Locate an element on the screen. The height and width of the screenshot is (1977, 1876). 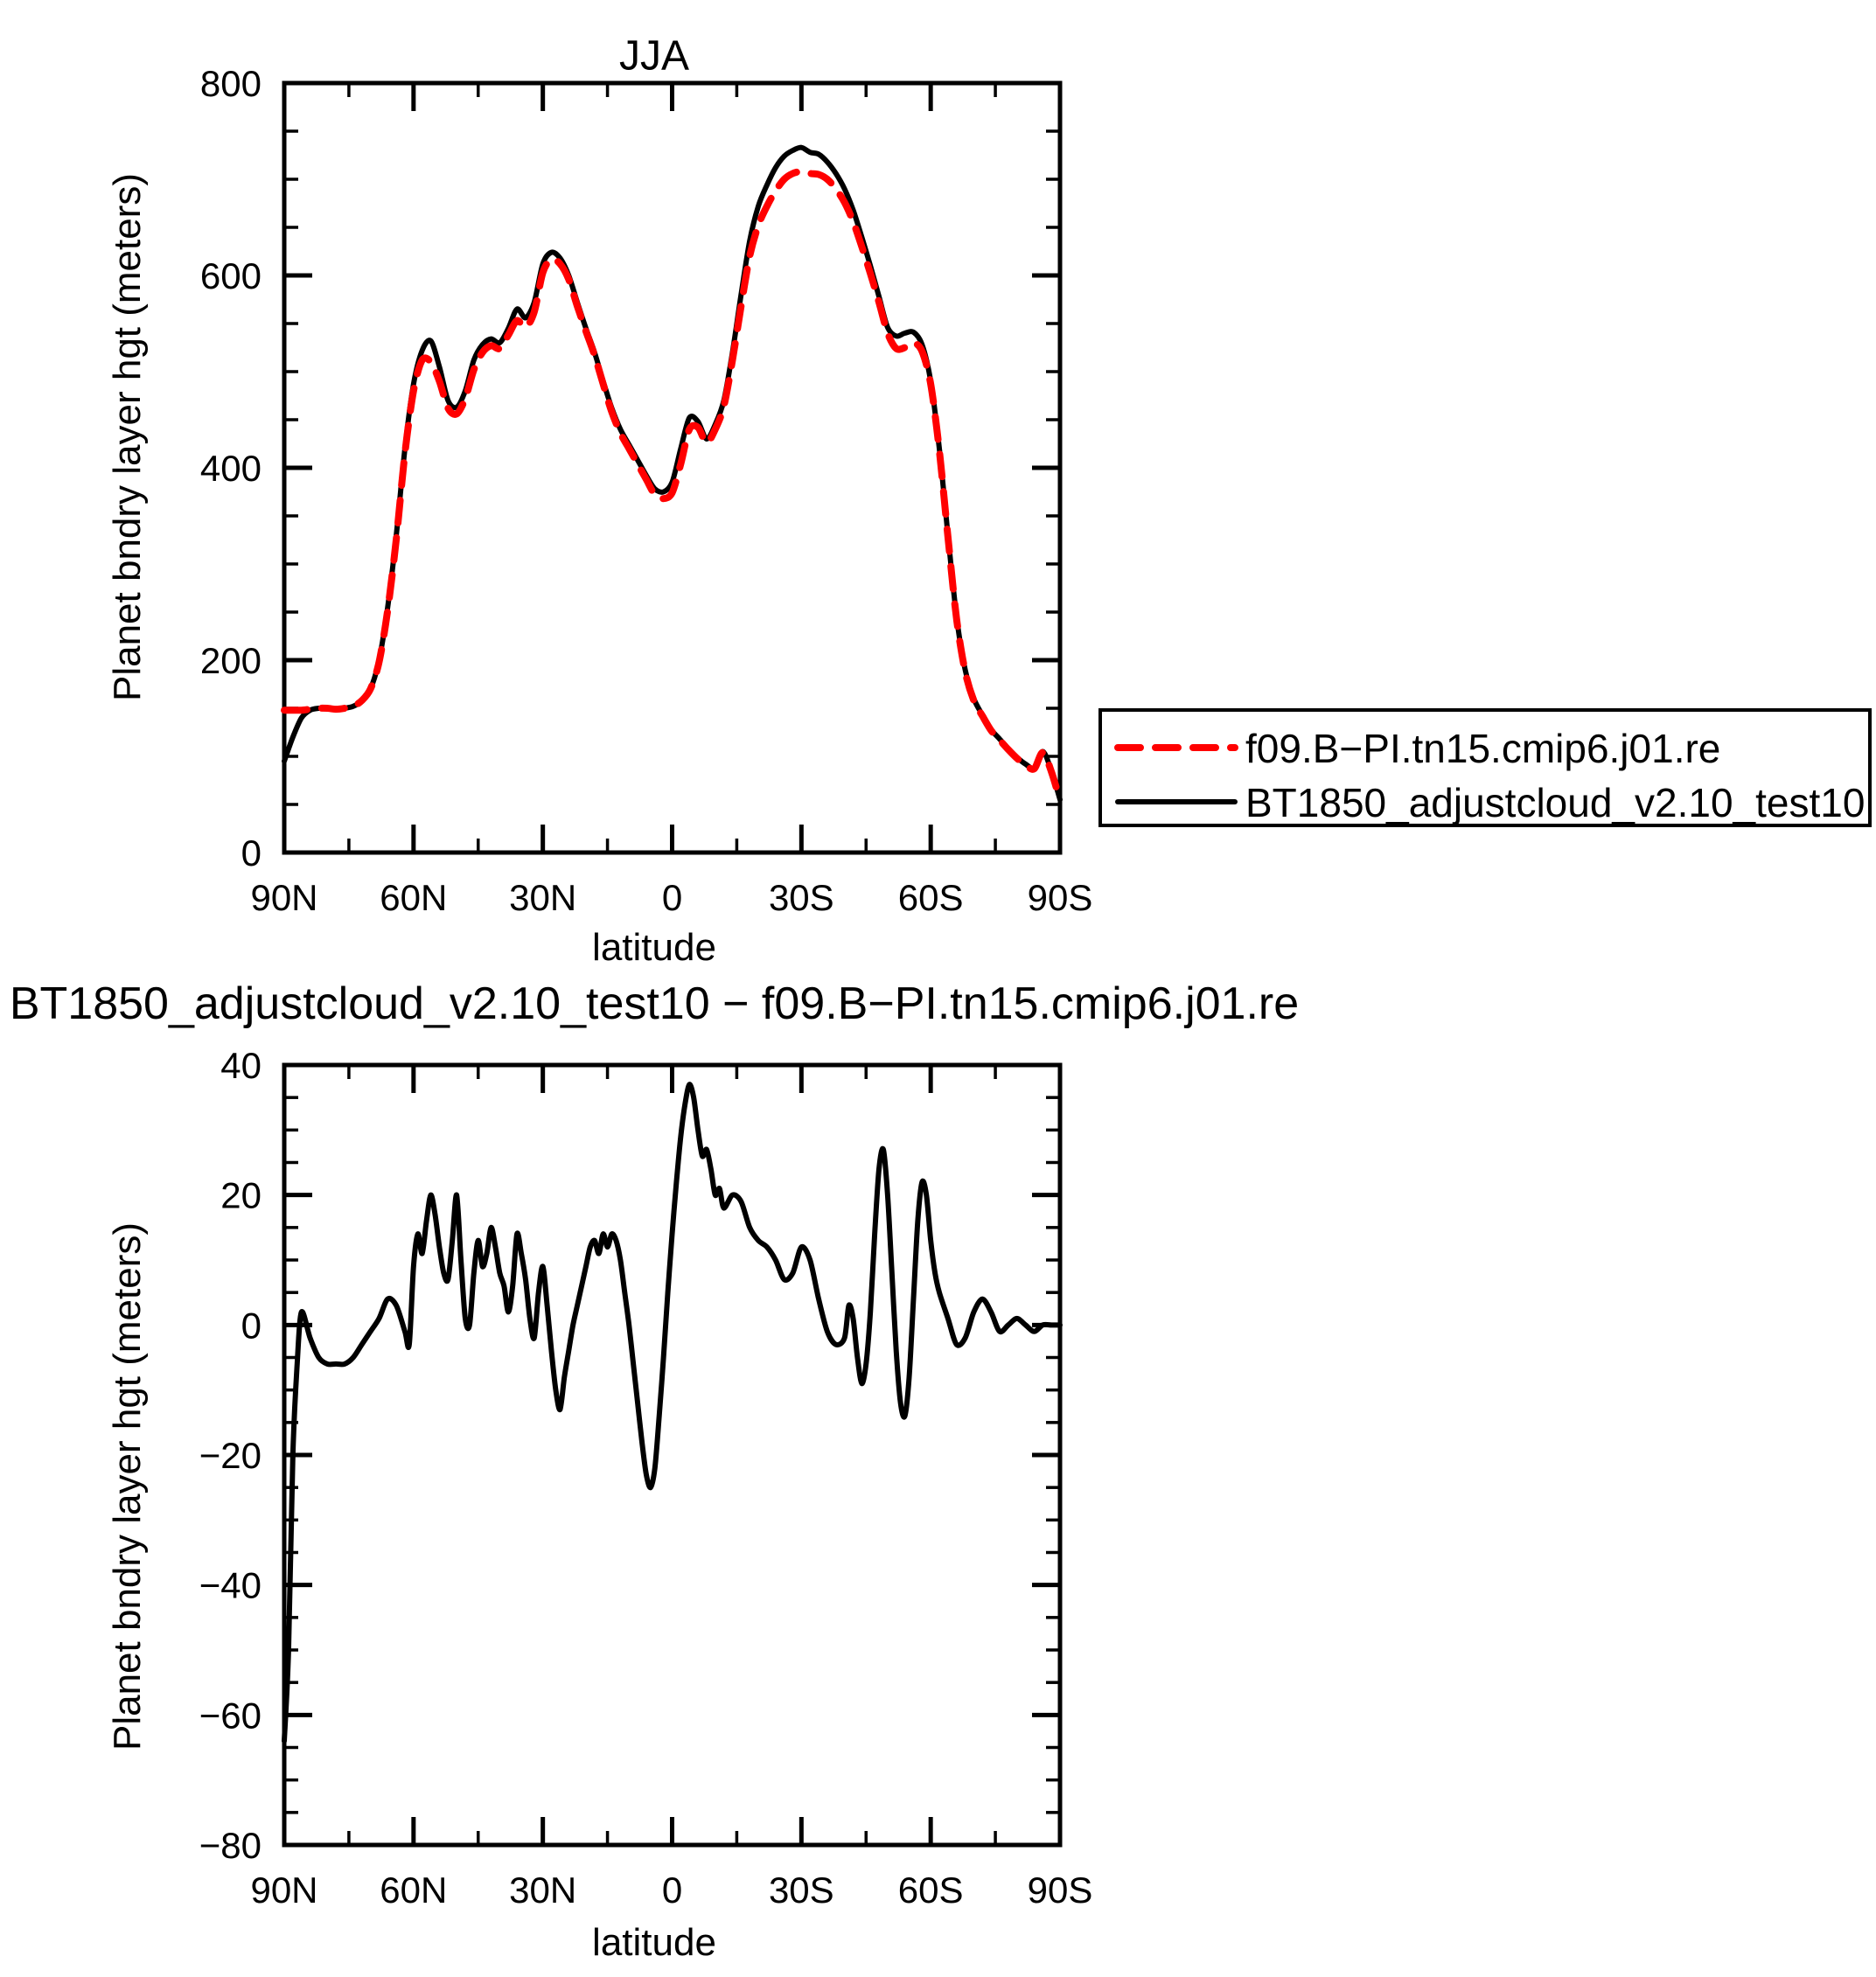
top-x-tick-labels: 90N 60N 30N 0 30S 60S 90S is located at coordinates (671, 897).